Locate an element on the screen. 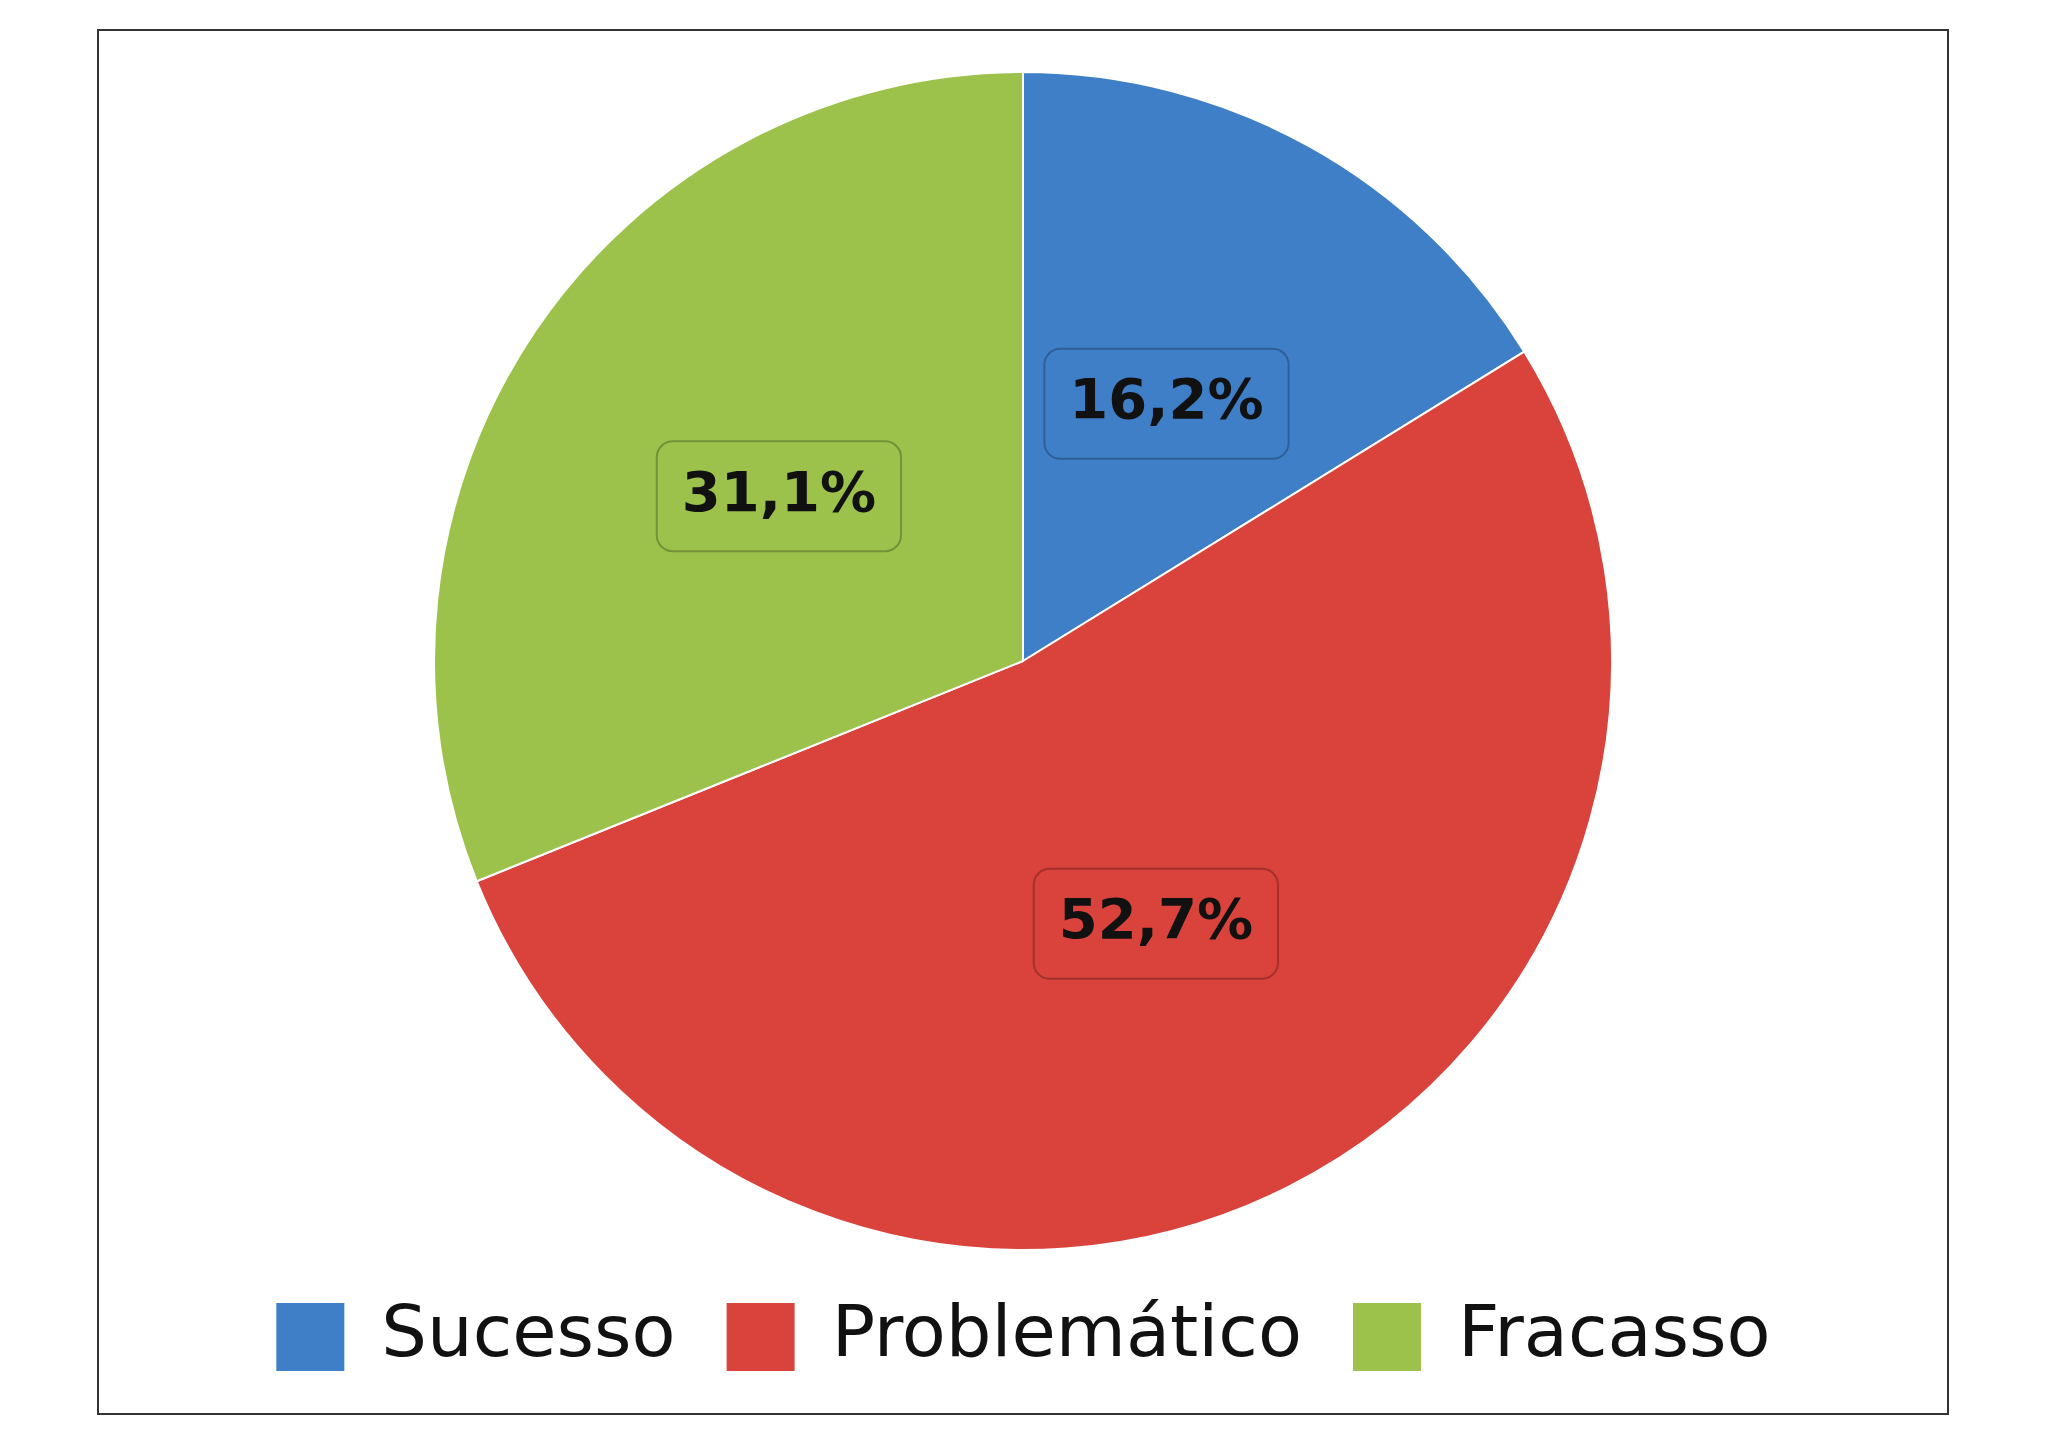  data-label: 31,1% is located at coordinates (779, 491).